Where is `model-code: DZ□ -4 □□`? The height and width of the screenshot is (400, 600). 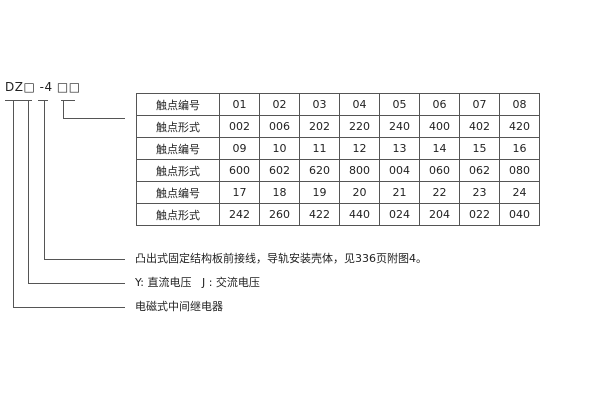
model-code: DZ□ -4 □□ is located at coordinates (43, 87).